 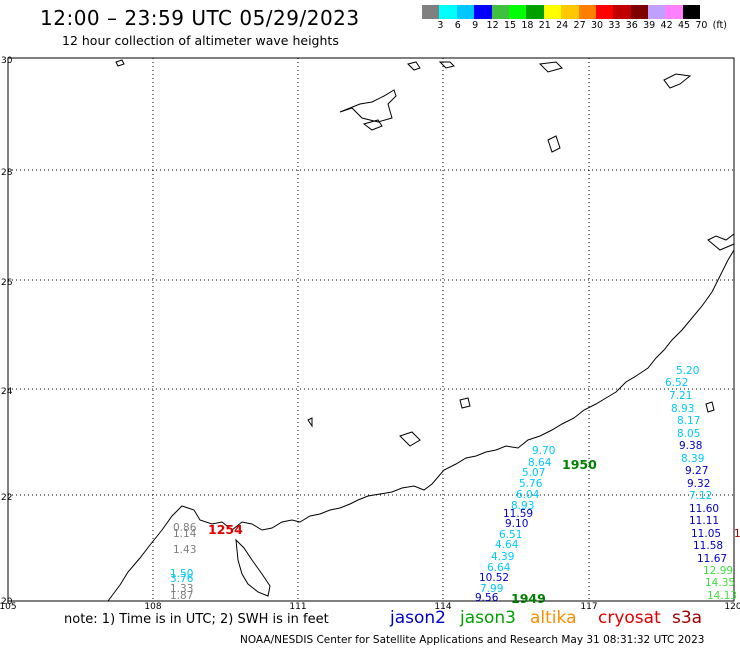 What do you see at coordinates (701, 25) in the screenshot?
I see `scale-label: 70` at bounding box center [701, 25].